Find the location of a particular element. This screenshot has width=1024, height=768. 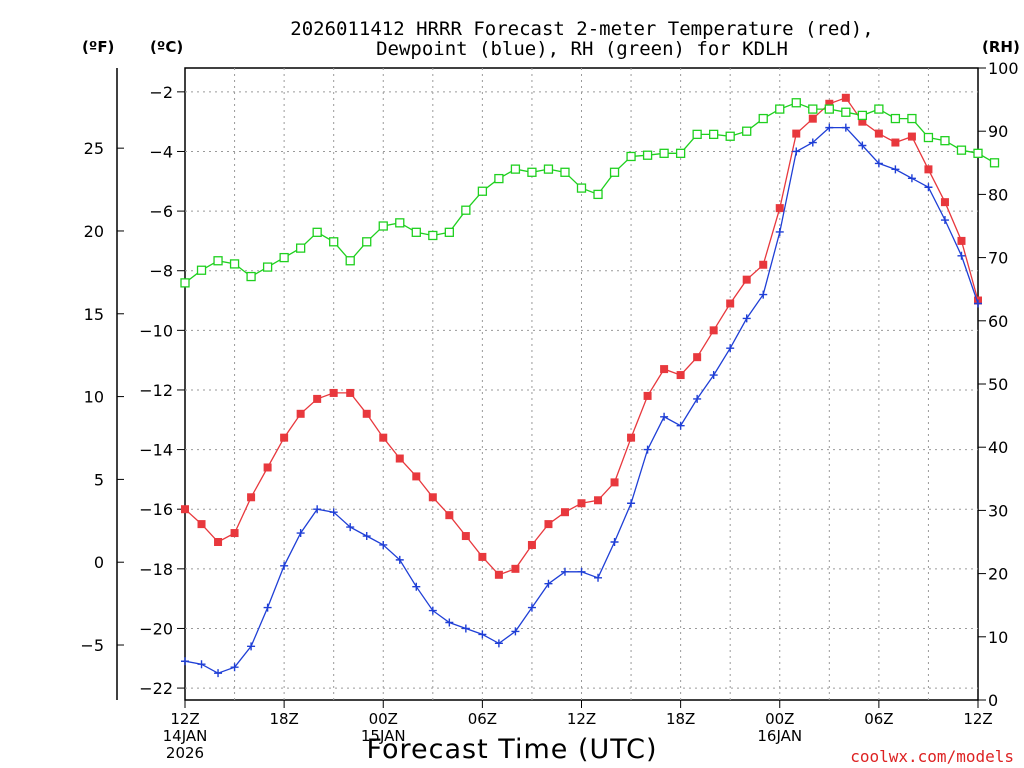

x-tick-label-6-0: 00Z is located at coordinates (779, 719).